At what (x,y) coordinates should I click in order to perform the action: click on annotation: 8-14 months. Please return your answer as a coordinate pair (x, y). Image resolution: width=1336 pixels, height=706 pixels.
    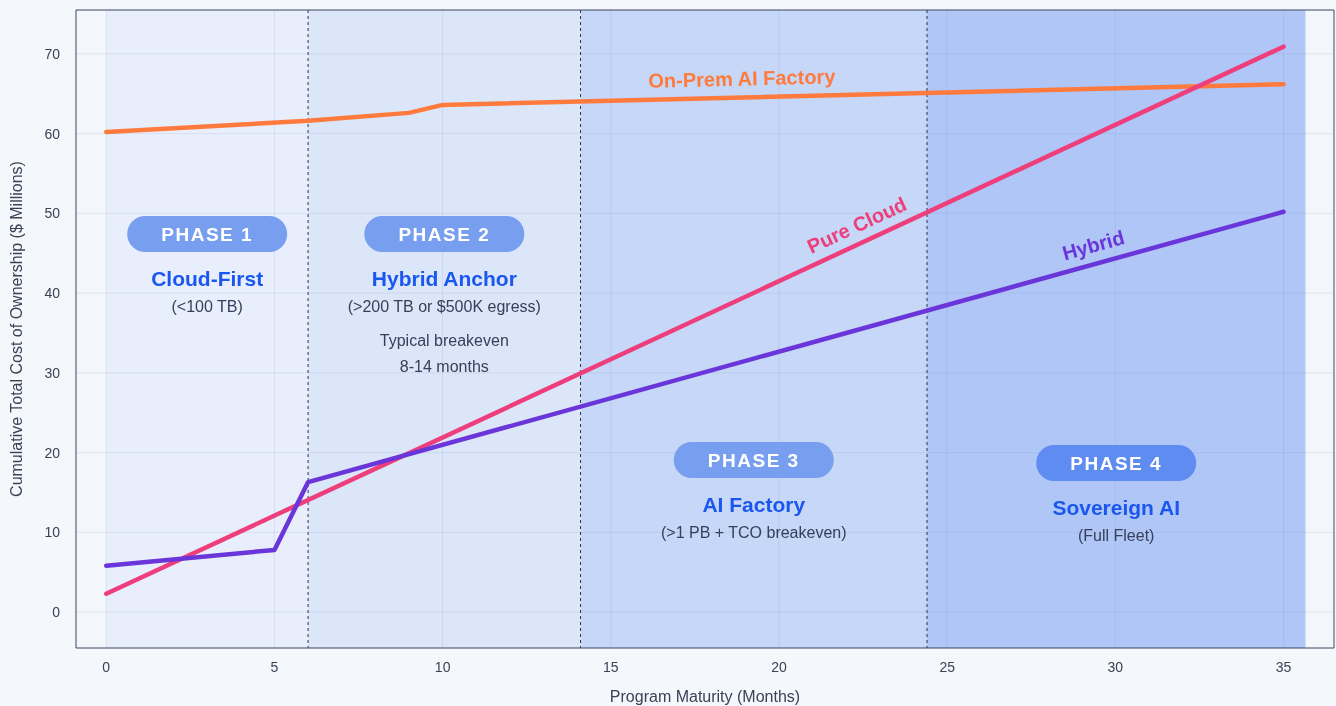
    Looking at the image, I should click on (444, 366).